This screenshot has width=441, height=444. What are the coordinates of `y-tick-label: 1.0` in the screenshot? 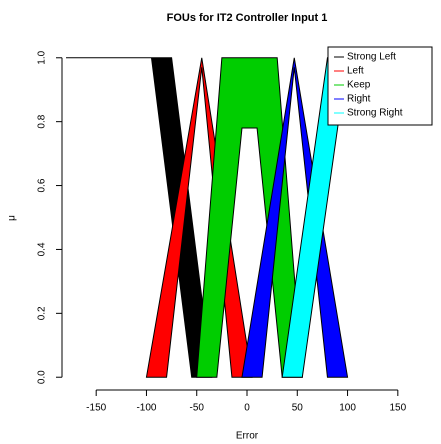 It's located at (42, 57).